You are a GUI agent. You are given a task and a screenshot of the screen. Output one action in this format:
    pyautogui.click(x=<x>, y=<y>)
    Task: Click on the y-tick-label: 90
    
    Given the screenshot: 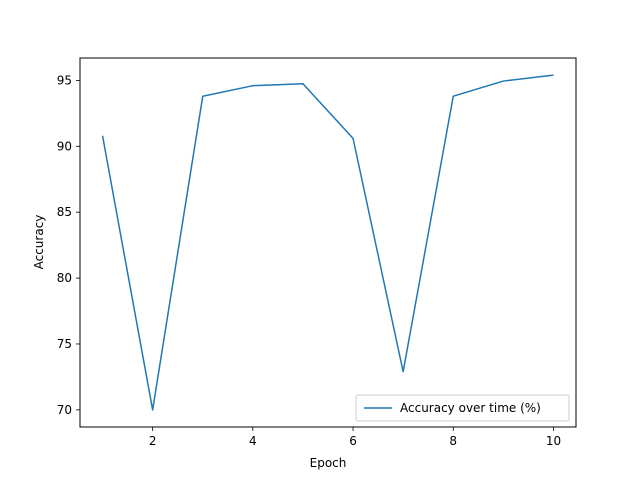 What is the action you would take?
    pyautogui.click(x=64, y=146)
    